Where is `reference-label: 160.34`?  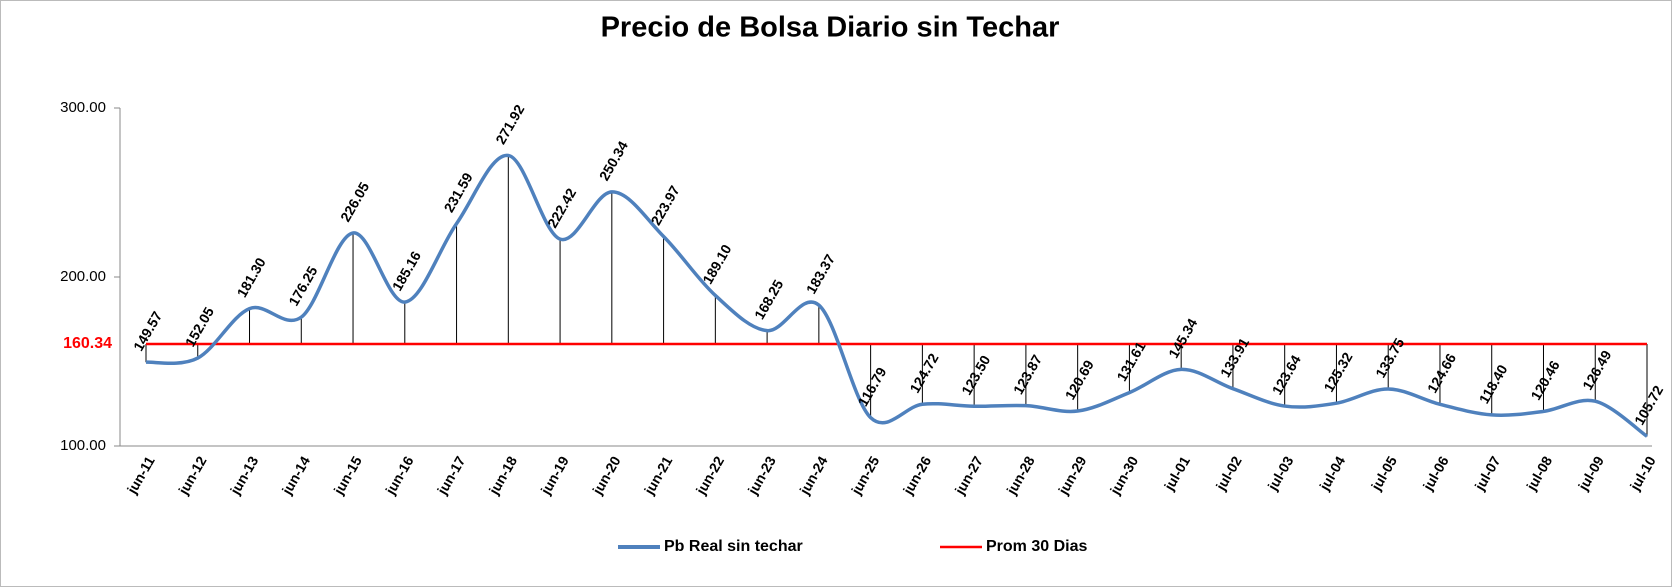 reference-label: 160.34 is located at coordinates (87, 343).